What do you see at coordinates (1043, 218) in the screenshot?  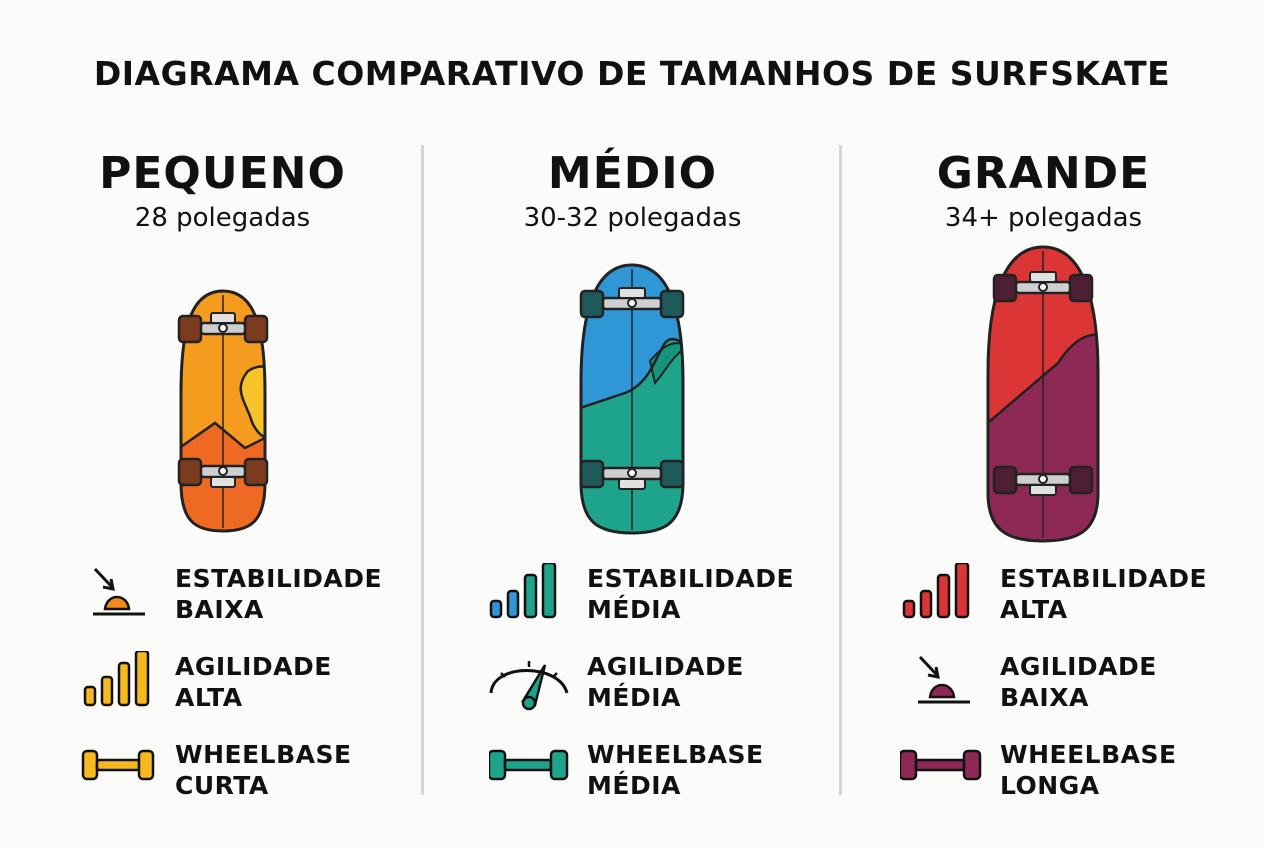 I see `size-length: 34+ polegadas` at bounding box center [1043, 218].